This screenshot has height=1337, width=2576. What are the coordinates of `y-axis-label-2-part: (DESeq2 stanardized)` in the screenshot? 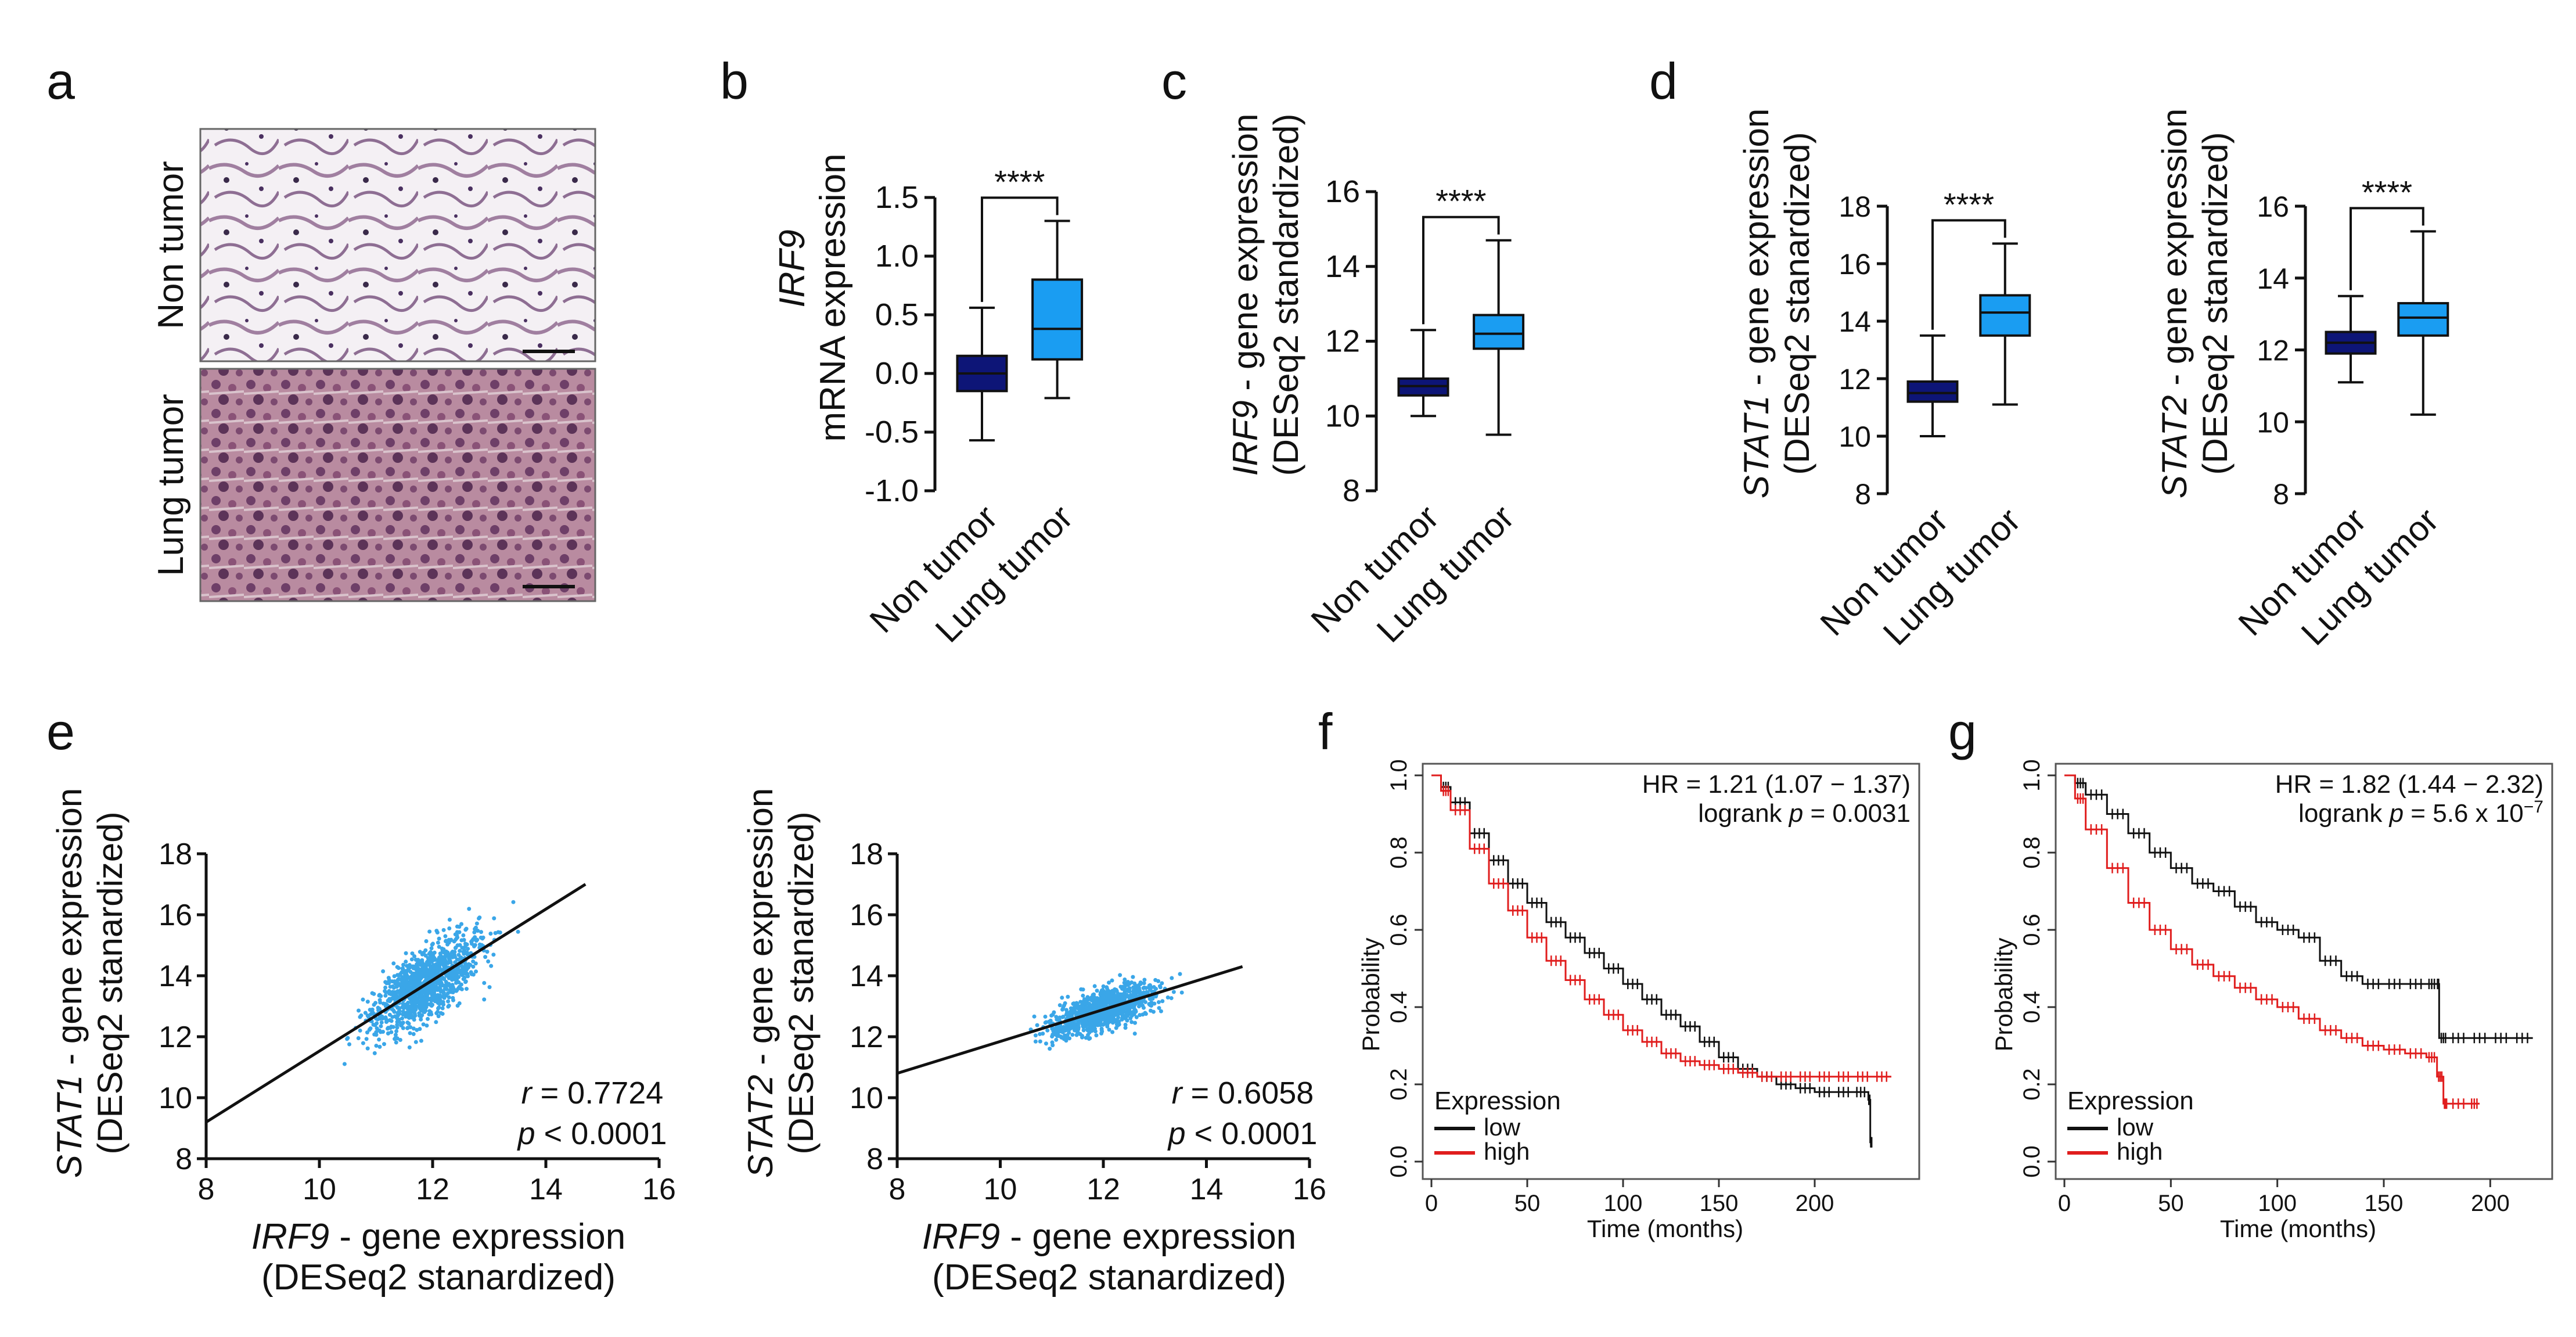 It's located at (110, 982).